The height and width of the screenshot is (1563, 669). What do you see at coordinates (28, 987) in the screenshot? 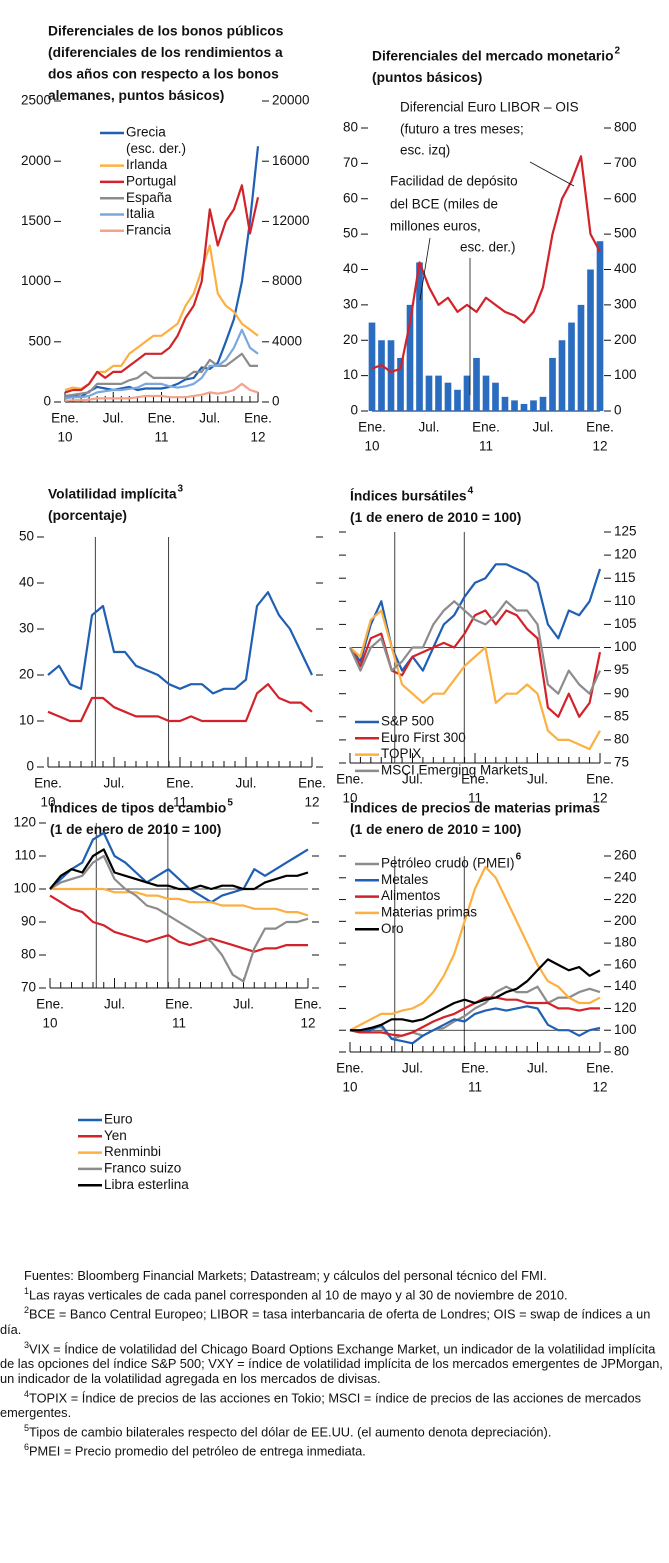
I see `y-tick-label: 70` at bounding box center [28, 987].